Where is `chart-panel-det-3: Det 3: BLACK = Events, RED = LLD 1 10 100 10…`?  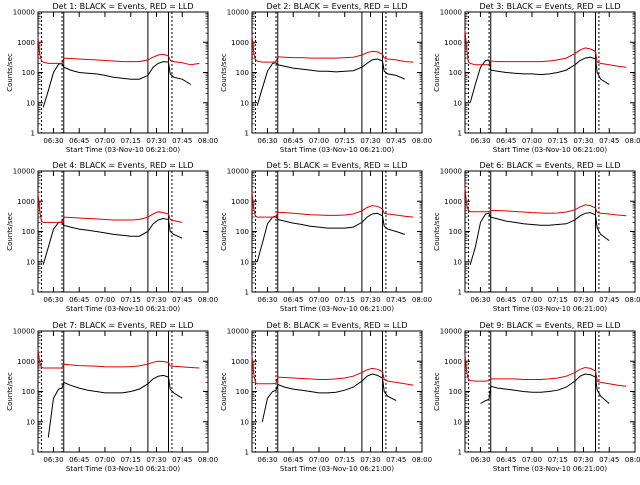
chart-panel-det-3: Det 3: BLACK = Events, RED = LLD 1 10 100 10… is located at coordinates (536, 78).